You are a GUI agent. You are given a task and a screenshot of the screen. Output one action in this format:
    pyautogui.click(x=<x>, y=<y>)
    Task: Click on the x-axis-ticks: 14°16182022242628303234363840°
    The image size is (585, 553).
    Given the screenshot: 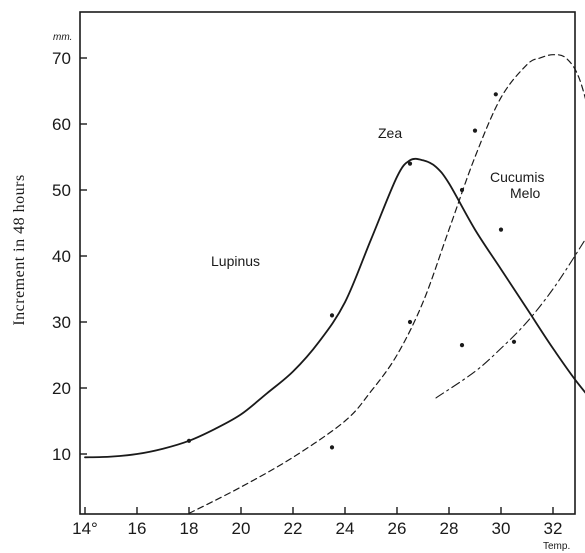 What is the action you would take?
    pyautogui.click(x=317, y=522)
    